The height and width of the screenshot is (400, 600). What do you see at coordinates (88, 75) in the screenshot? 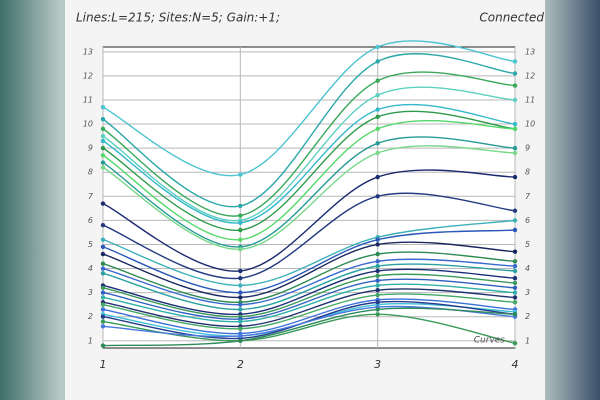
I see `y-tick-label: 12` at bounding box center [88, 75].